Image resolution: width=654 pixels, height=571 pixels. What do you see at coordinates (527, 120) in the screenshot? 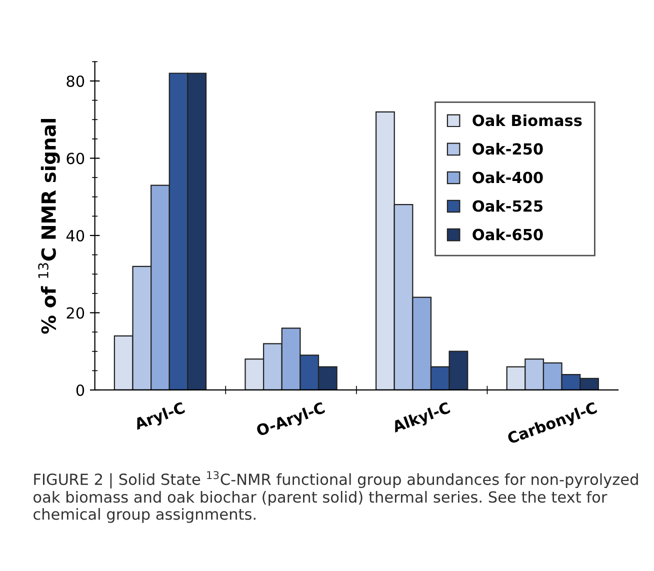
I see `legend-label: Oak Biomass` at bounding box center [527, 120].